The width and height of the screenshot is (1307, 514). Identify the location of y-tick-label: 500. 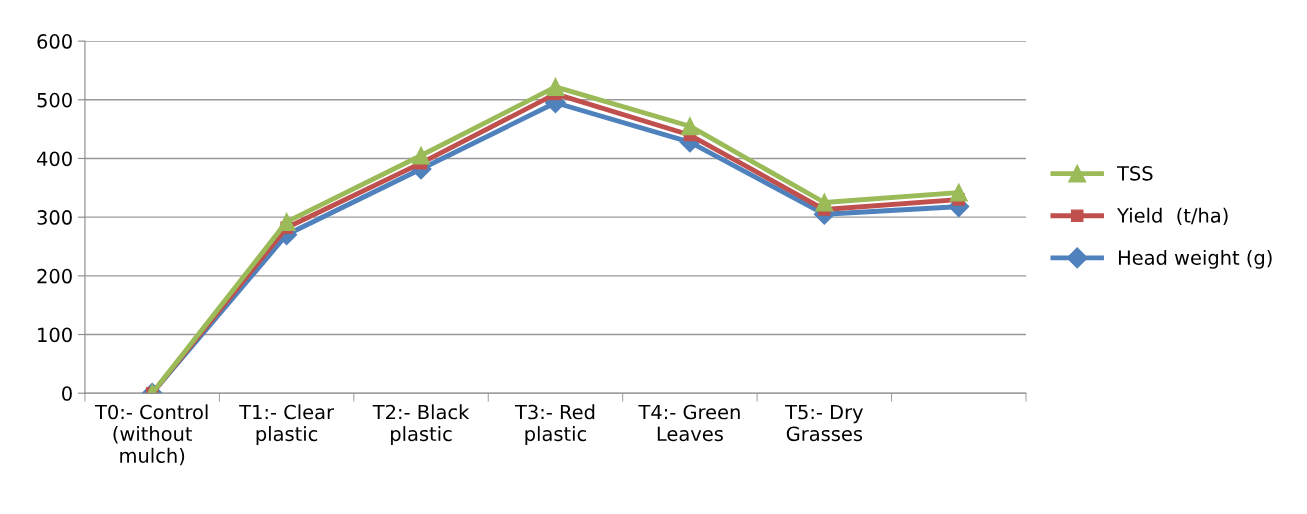
(54, 100).